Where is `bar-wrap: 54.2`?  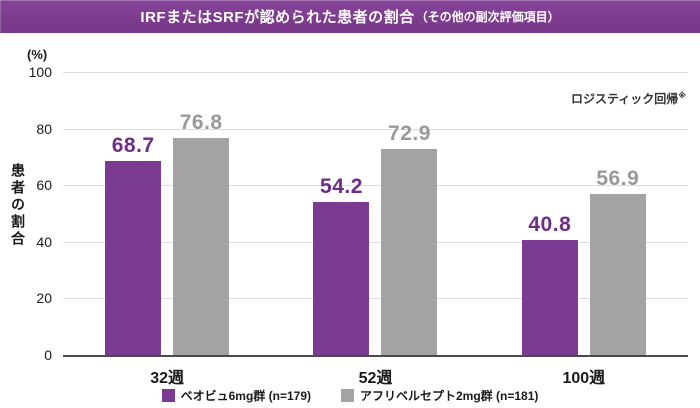 bar-wrap: 54.2 is located at coordinates (341, 213).